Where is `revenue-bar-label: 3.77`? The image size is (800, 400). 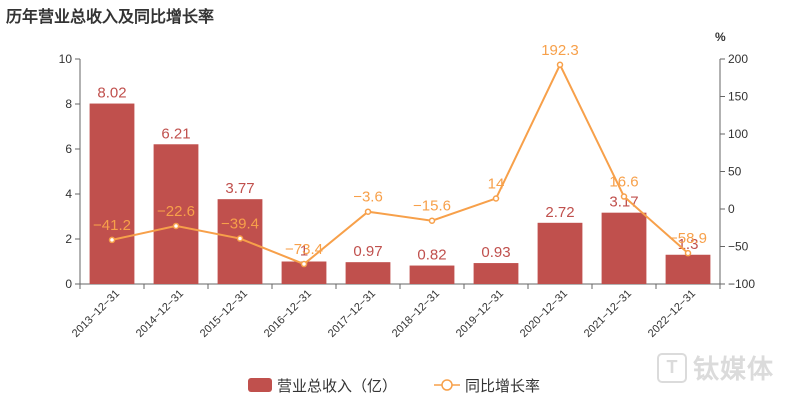
revenue-bar-label: 3.77 is located at coordinates (239, 188).